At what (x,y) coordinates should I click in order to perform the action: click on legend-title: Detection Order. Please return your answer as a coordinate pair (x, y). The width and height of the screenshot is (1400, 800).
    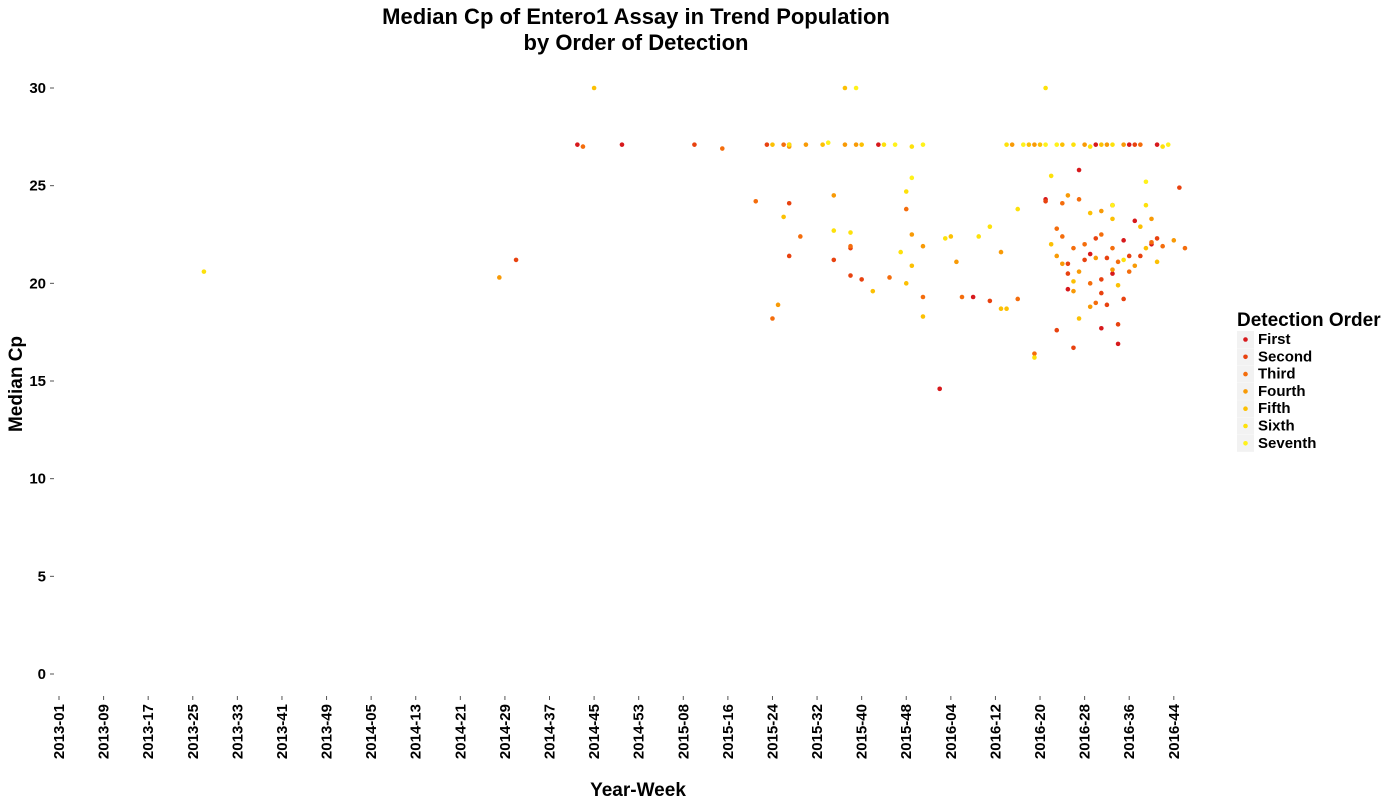
    Looking at the image, I should click on (1309, 320).